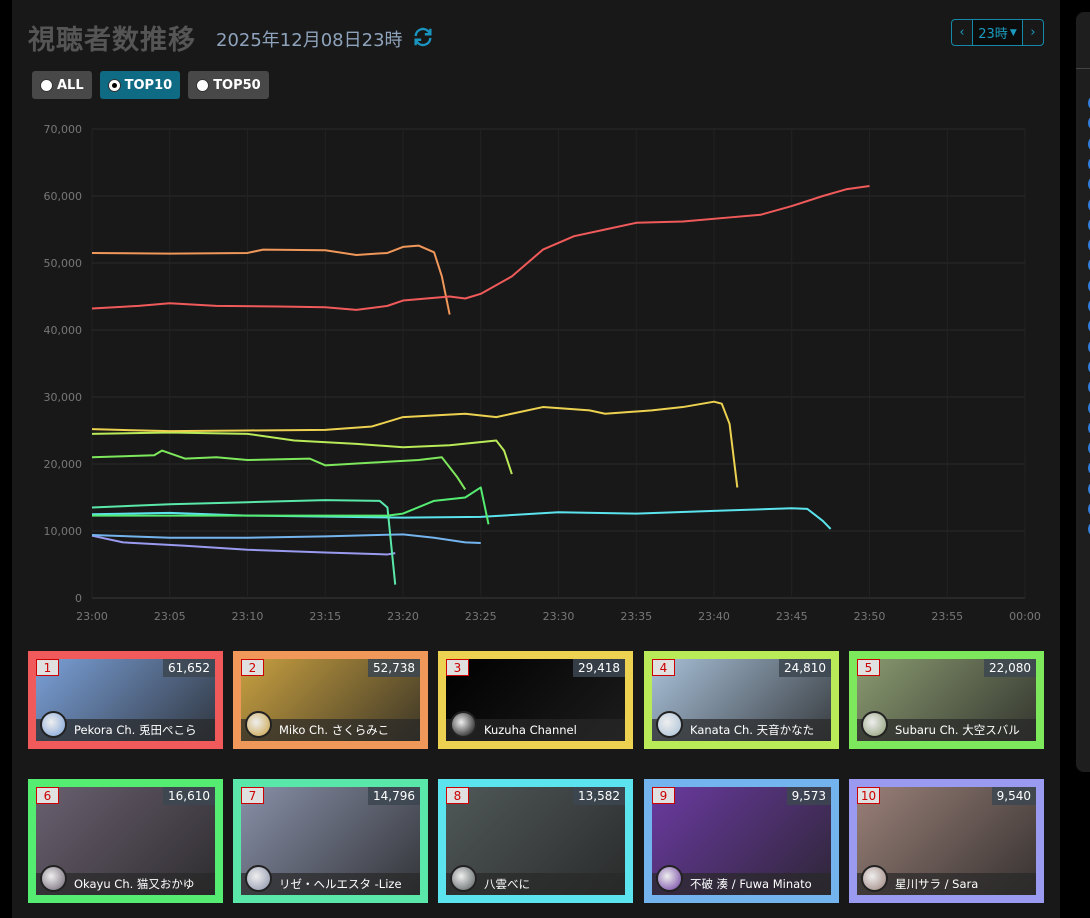 The height and width of the screenshot is (918, 1090). What do you see at coordinates (946, 730) in the screenshot?
I see `channel-name: Subaru Ch. 大空スバル` at bounding box center [946, 730].